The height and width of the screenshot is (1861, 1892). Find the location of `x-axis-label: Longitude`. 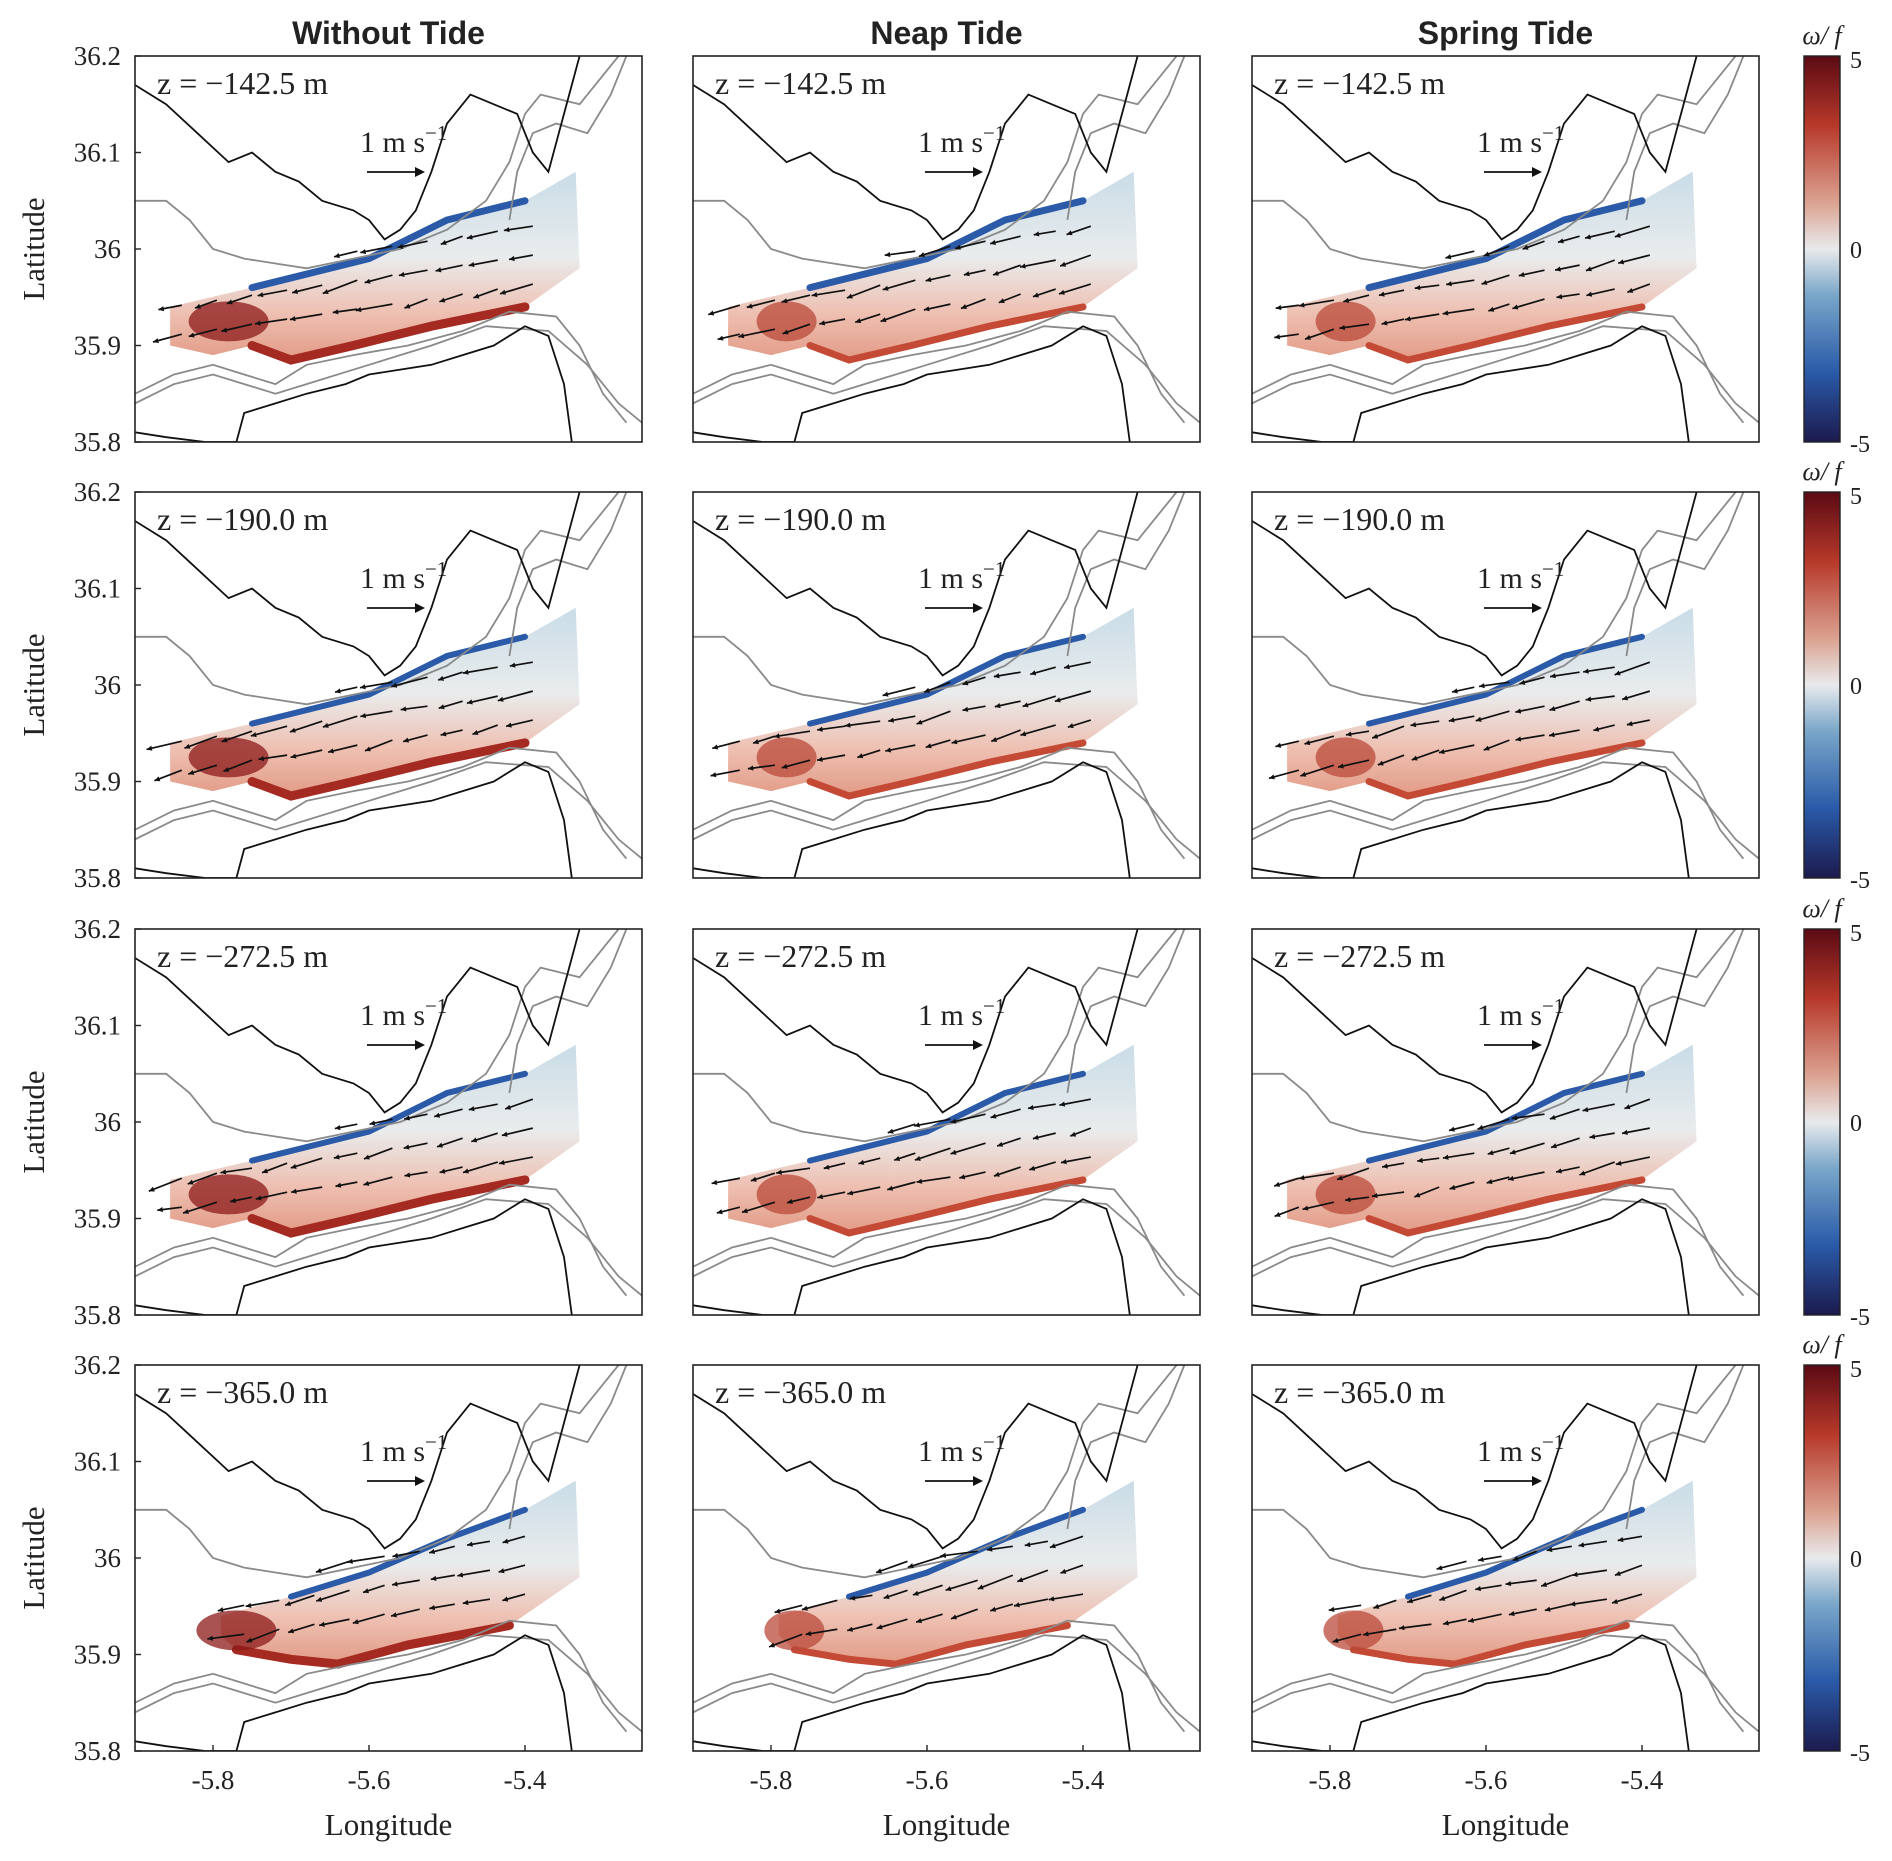

x-axis-label: Longitude is located at coordinates (946, 1824).